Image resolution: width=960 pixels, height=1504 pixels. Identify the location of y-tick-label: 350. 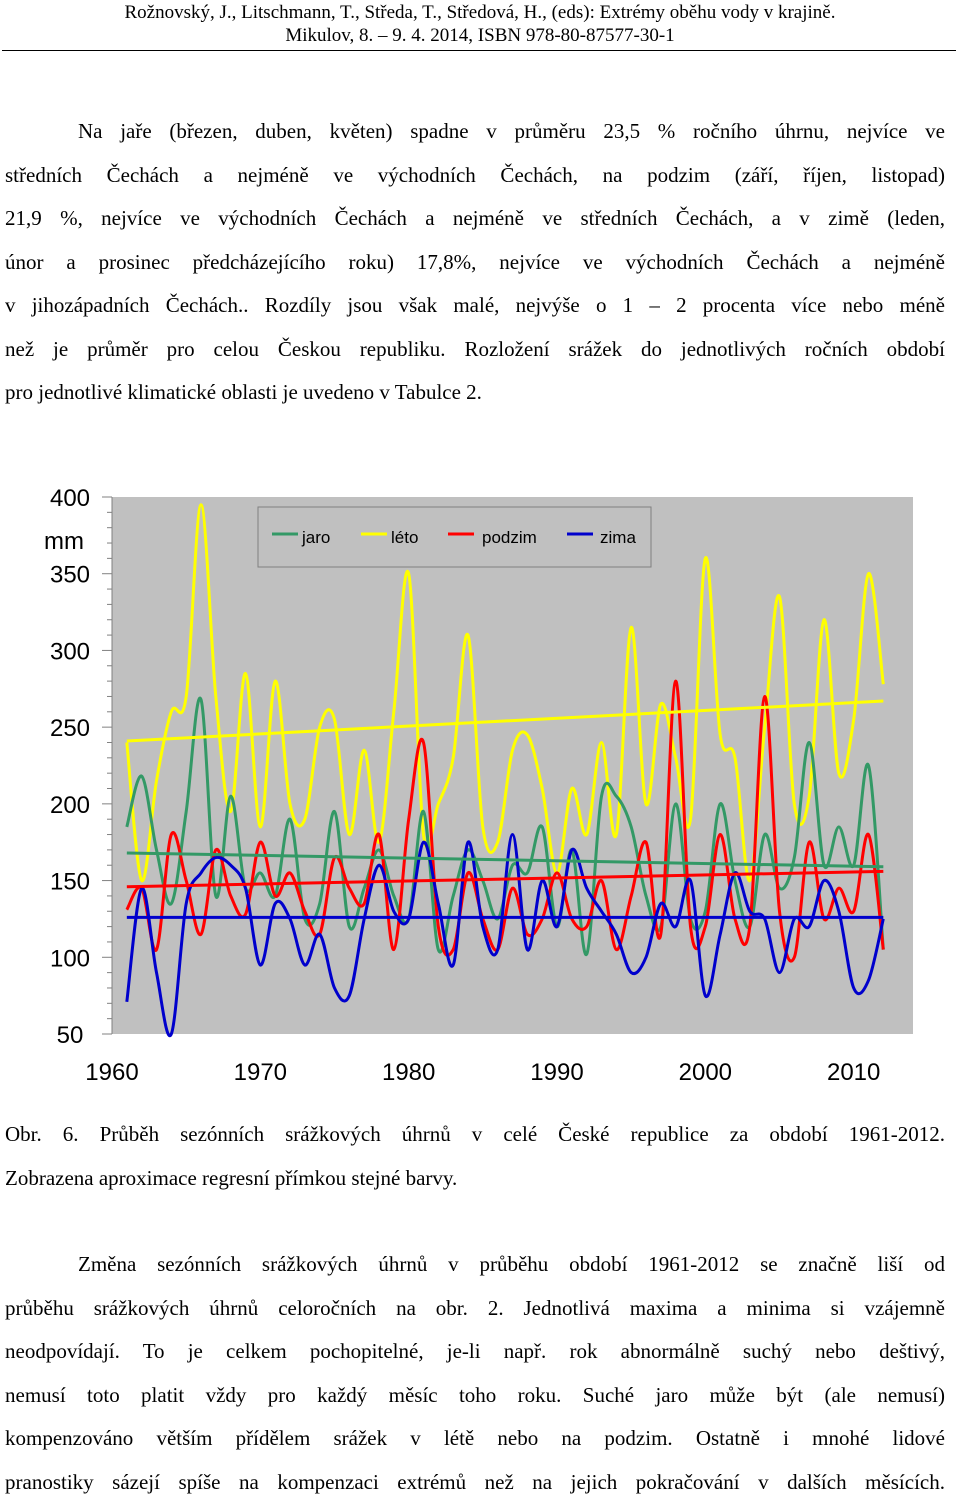
(70, 575).